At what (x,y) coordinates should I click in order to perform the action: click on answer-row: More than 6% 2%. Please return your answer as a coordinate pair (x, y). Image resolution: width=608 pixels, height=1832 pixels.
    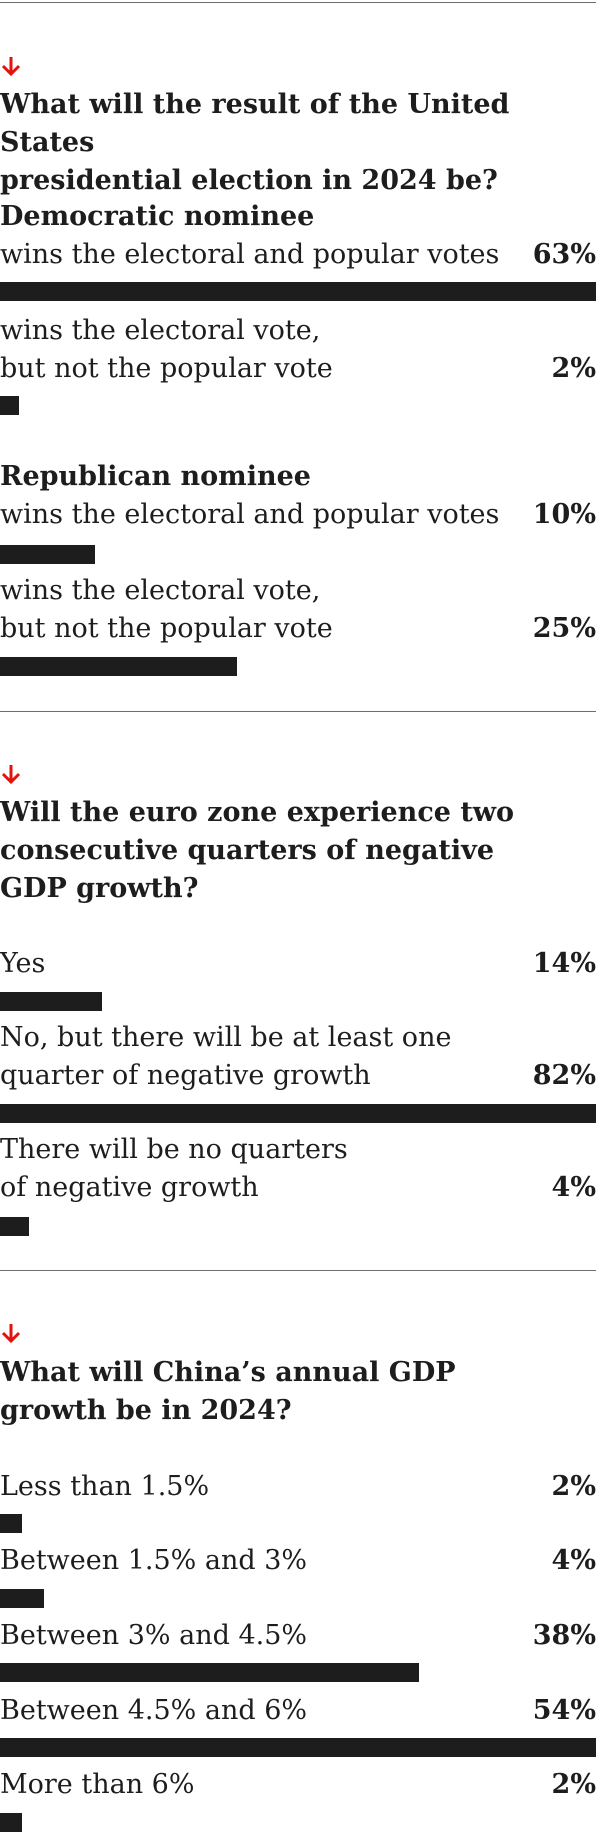
    Looking at the image, I should click on (298, 1785).